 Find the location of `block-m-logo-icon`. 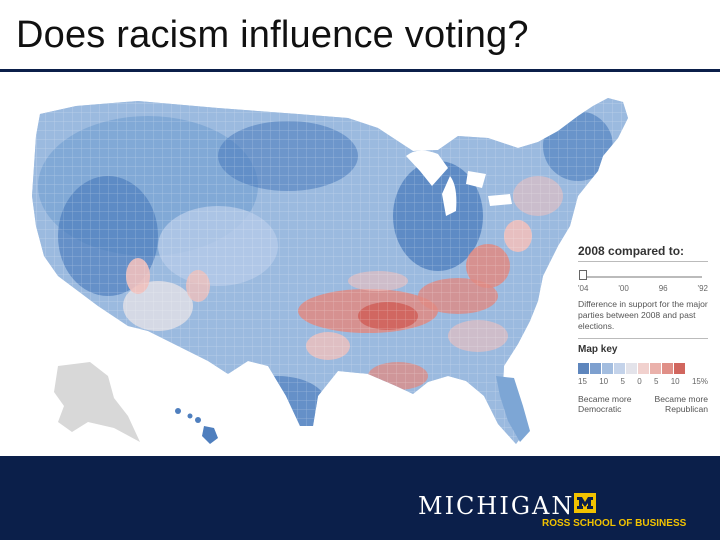

block-m-logo-icon is located at coordinates (585, 503).